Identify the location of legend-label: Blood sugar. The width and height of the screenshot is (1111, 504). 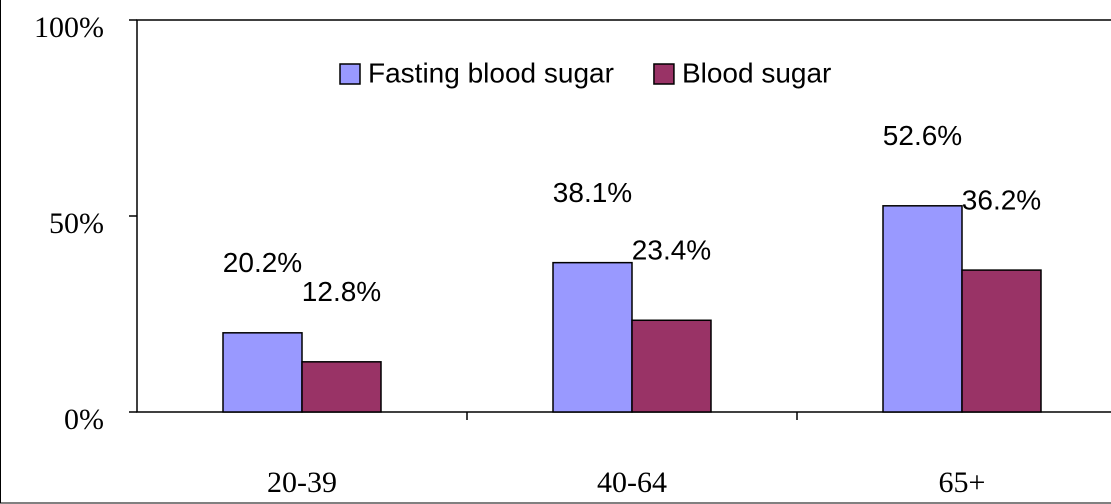
(756, 72).